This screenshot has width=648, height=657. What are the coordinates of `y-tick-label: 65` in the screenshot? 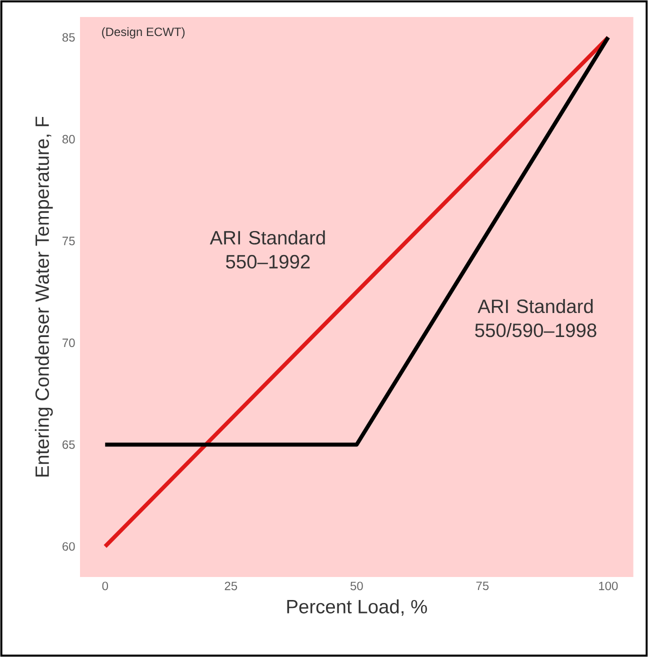 It's located at (68, 444).